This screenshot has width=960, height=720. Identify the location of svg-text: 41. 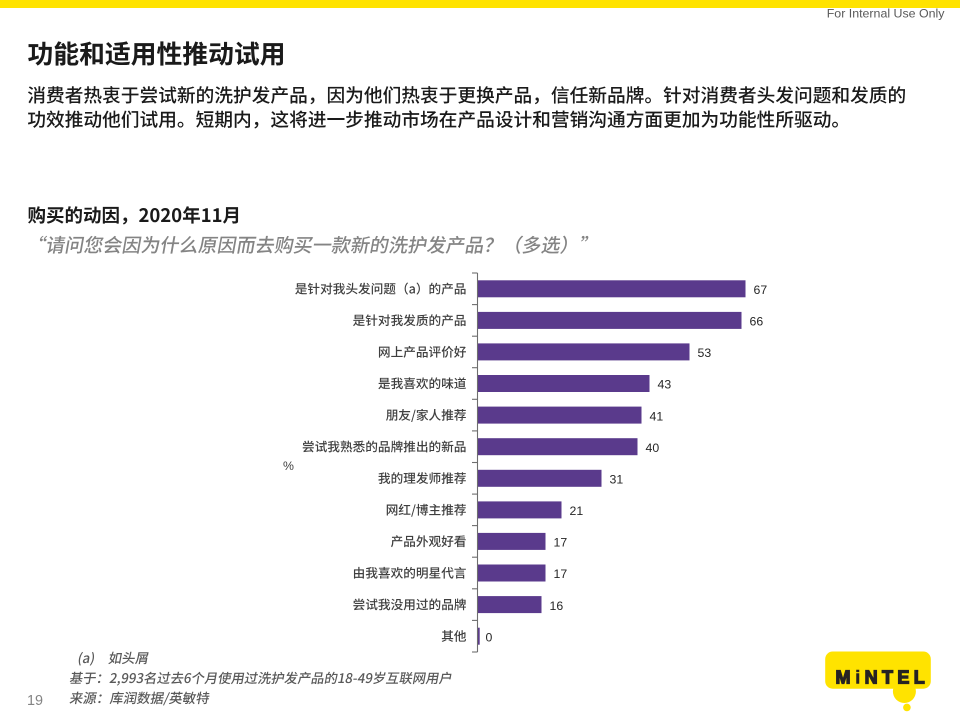
(657, 416).